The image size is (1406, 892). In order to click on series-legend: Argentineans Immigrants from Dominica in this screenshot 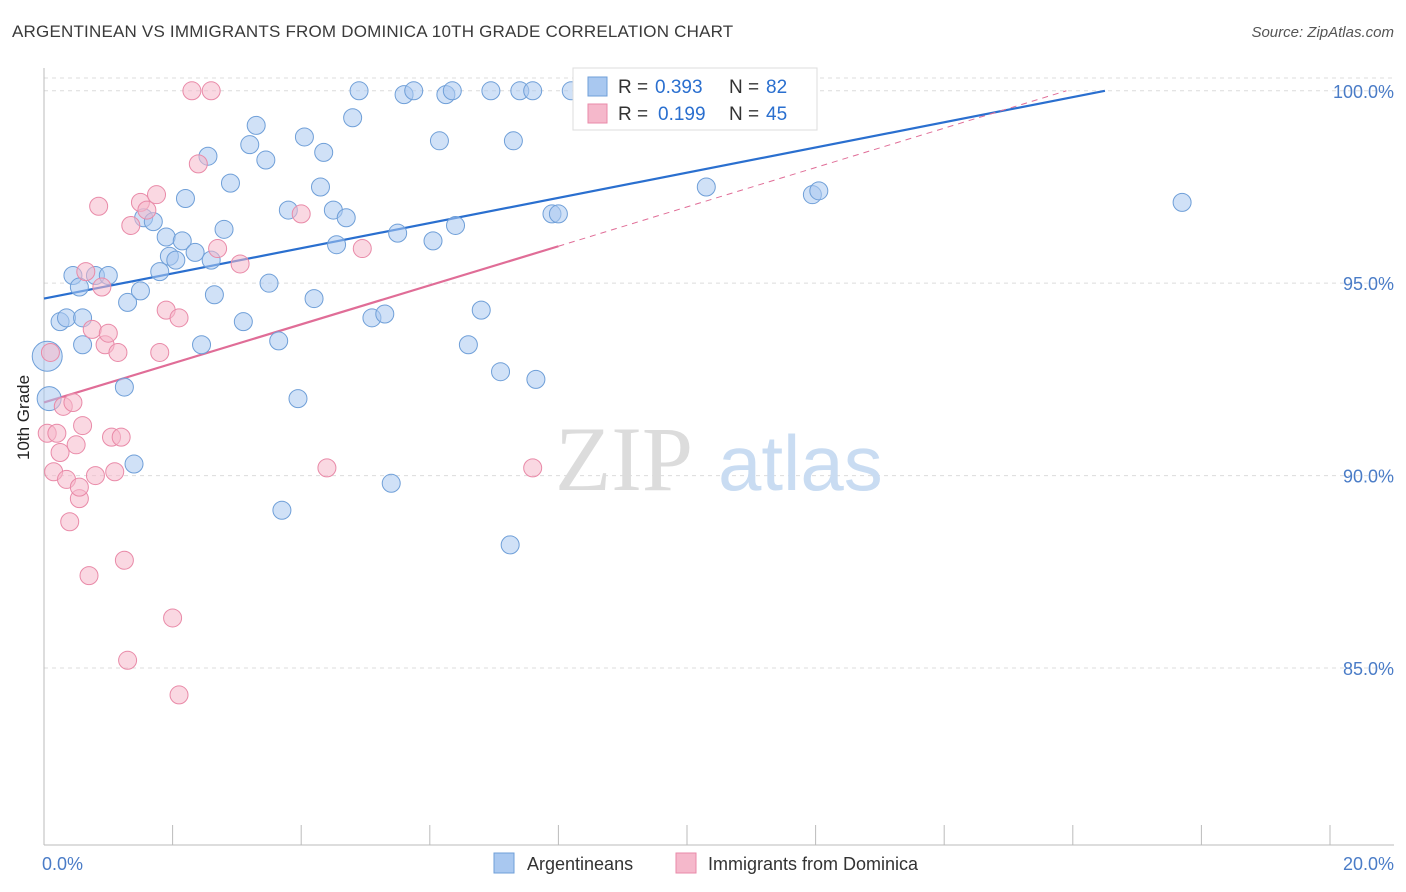, I will do `click(706, 863)`.